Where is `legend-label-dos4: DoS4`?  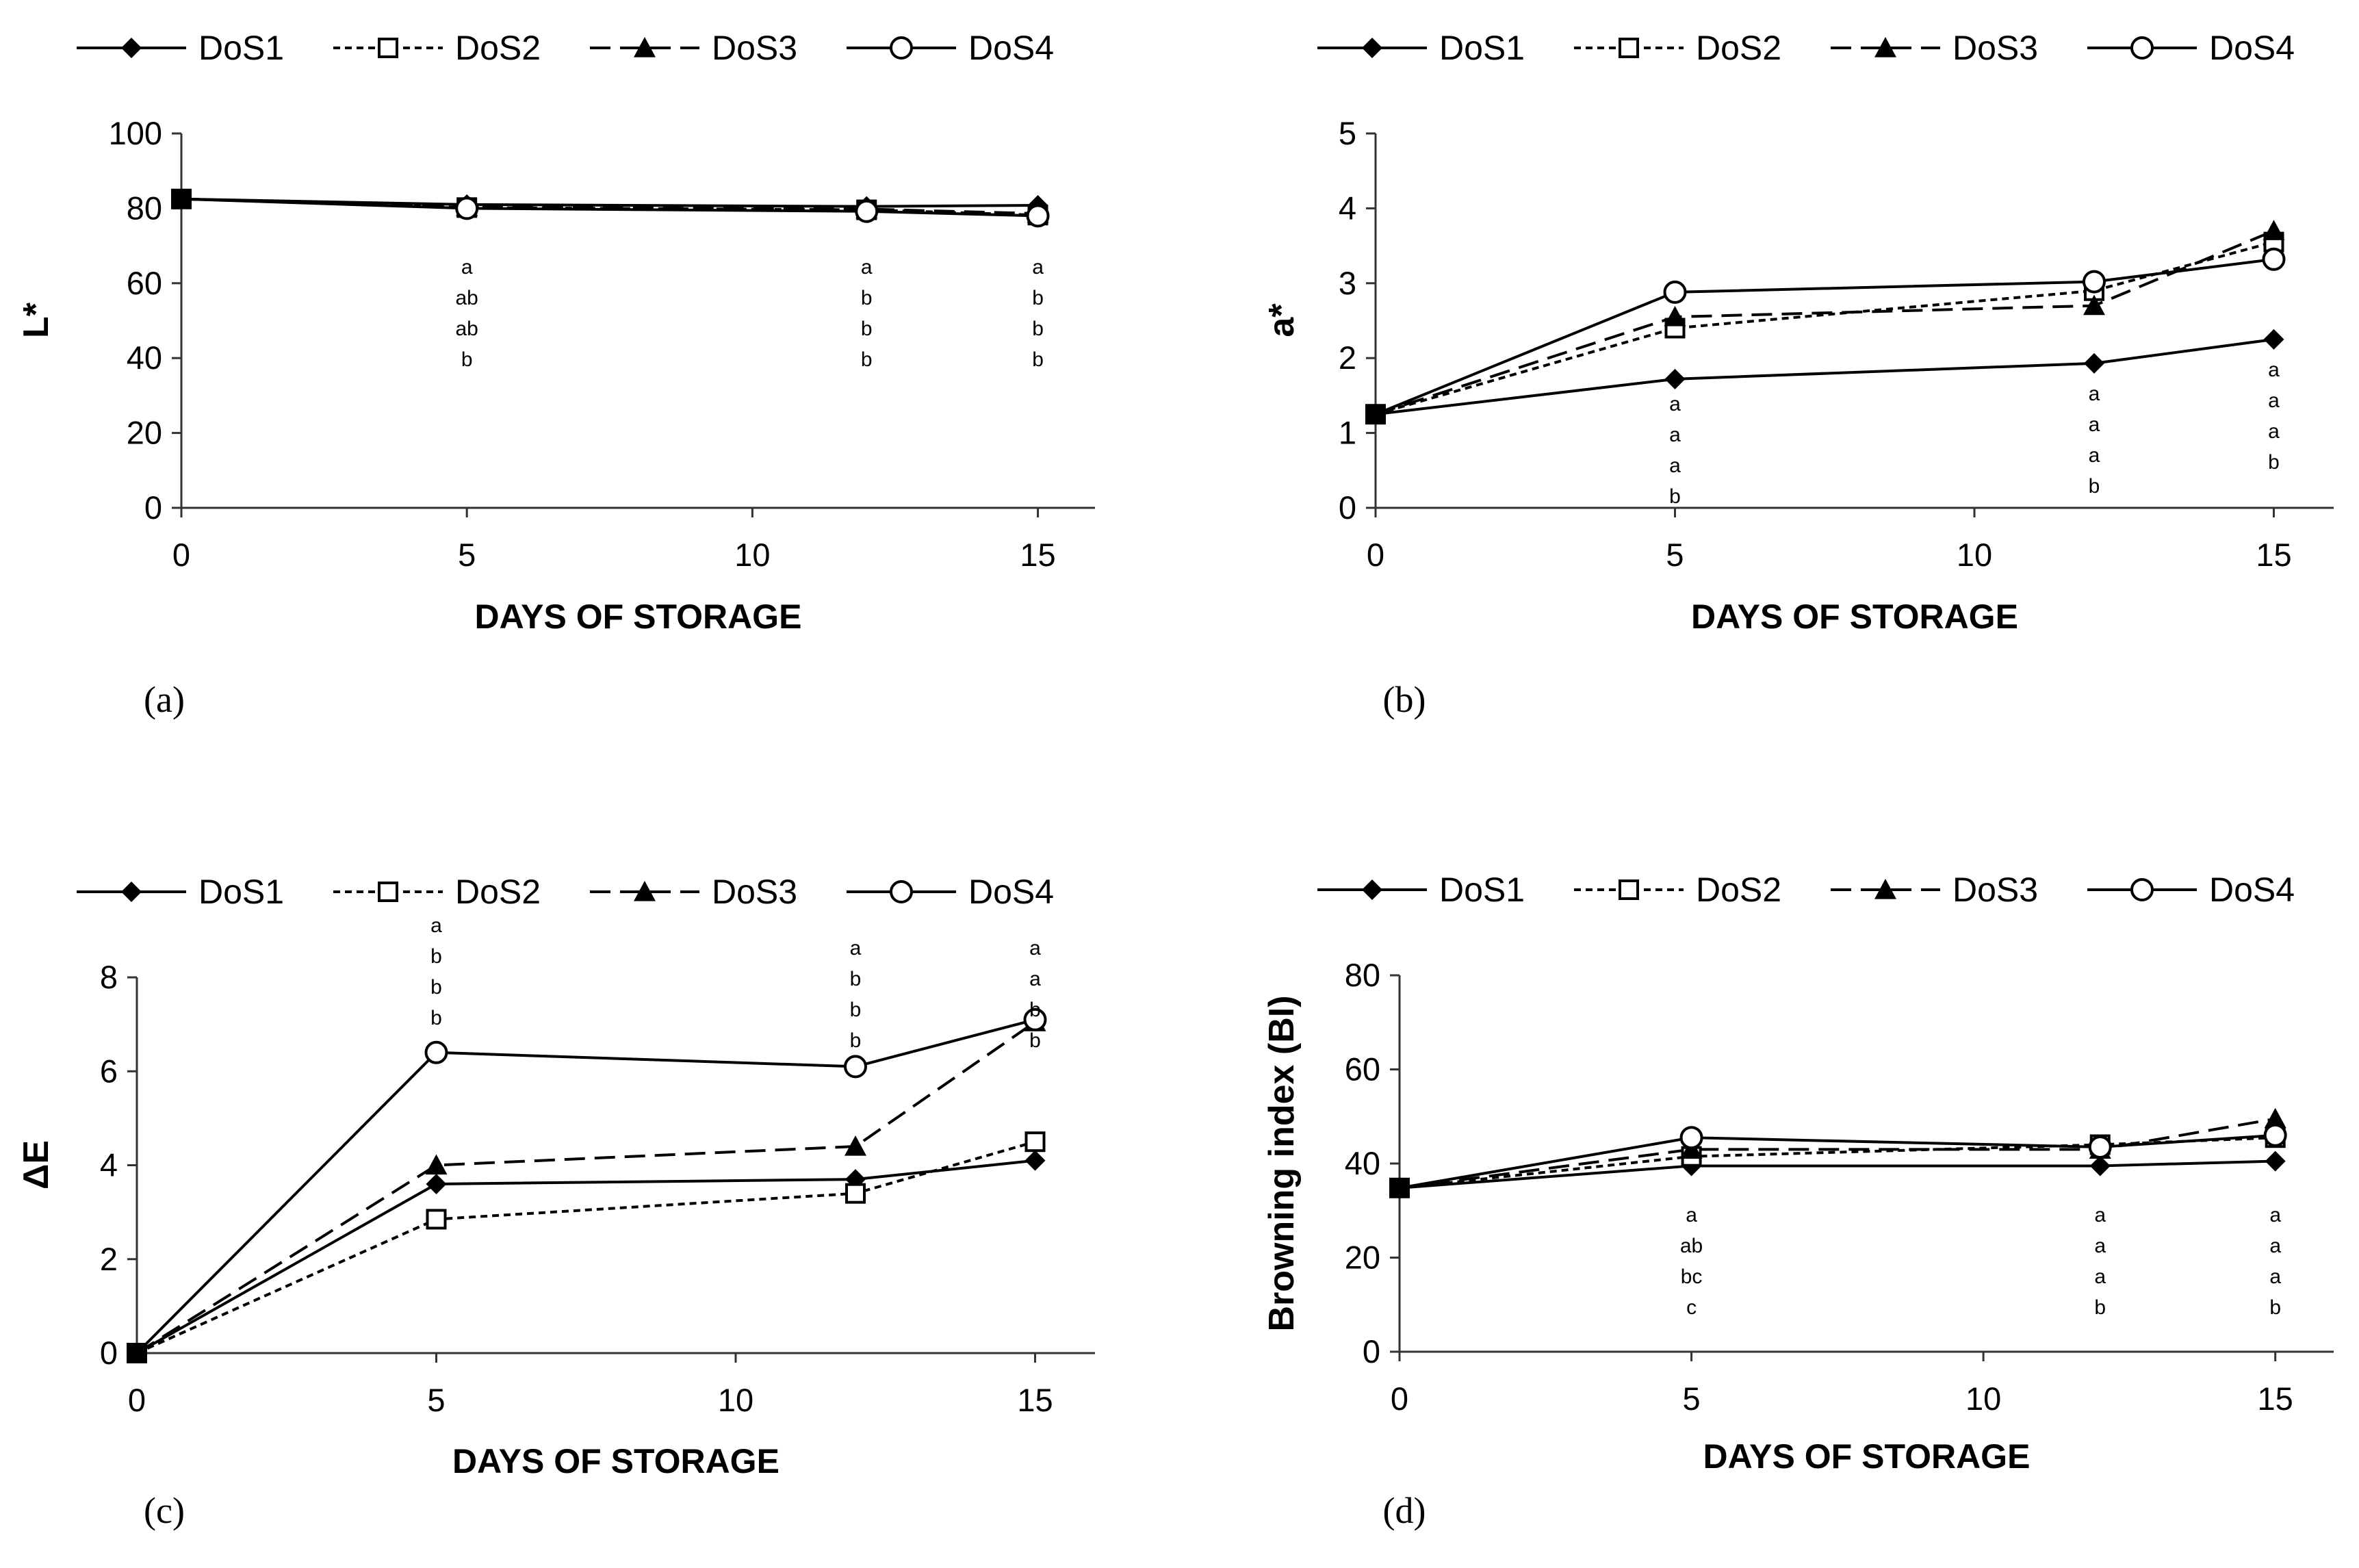
legend-label-dos4: DoS4 is located at coordinates (2252, 890).